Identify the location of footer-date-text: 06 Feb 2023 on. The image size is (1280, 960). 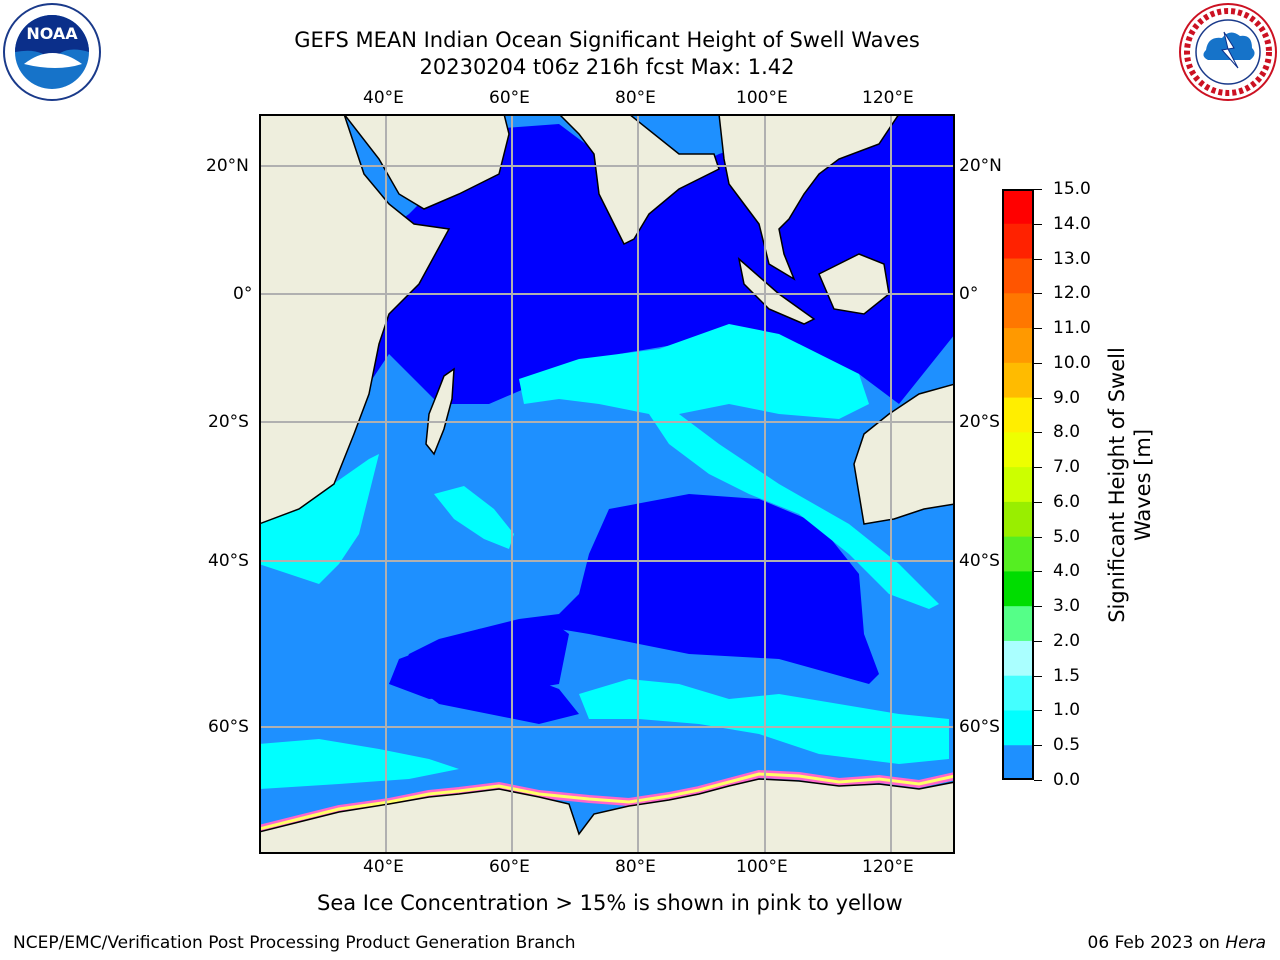
(1156, 943).